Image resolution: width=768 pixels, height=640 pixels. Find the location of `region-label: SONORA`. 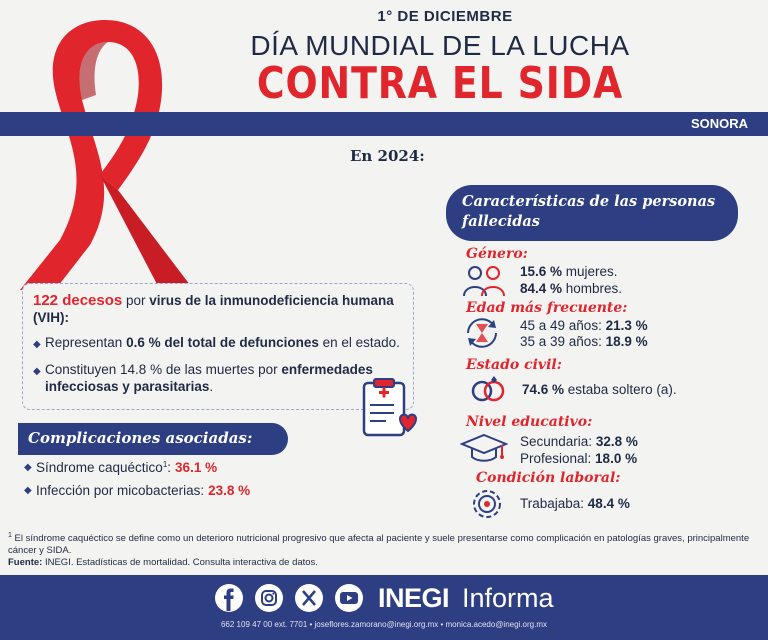

region-label: SONORA is located at coordinates (719, 123).